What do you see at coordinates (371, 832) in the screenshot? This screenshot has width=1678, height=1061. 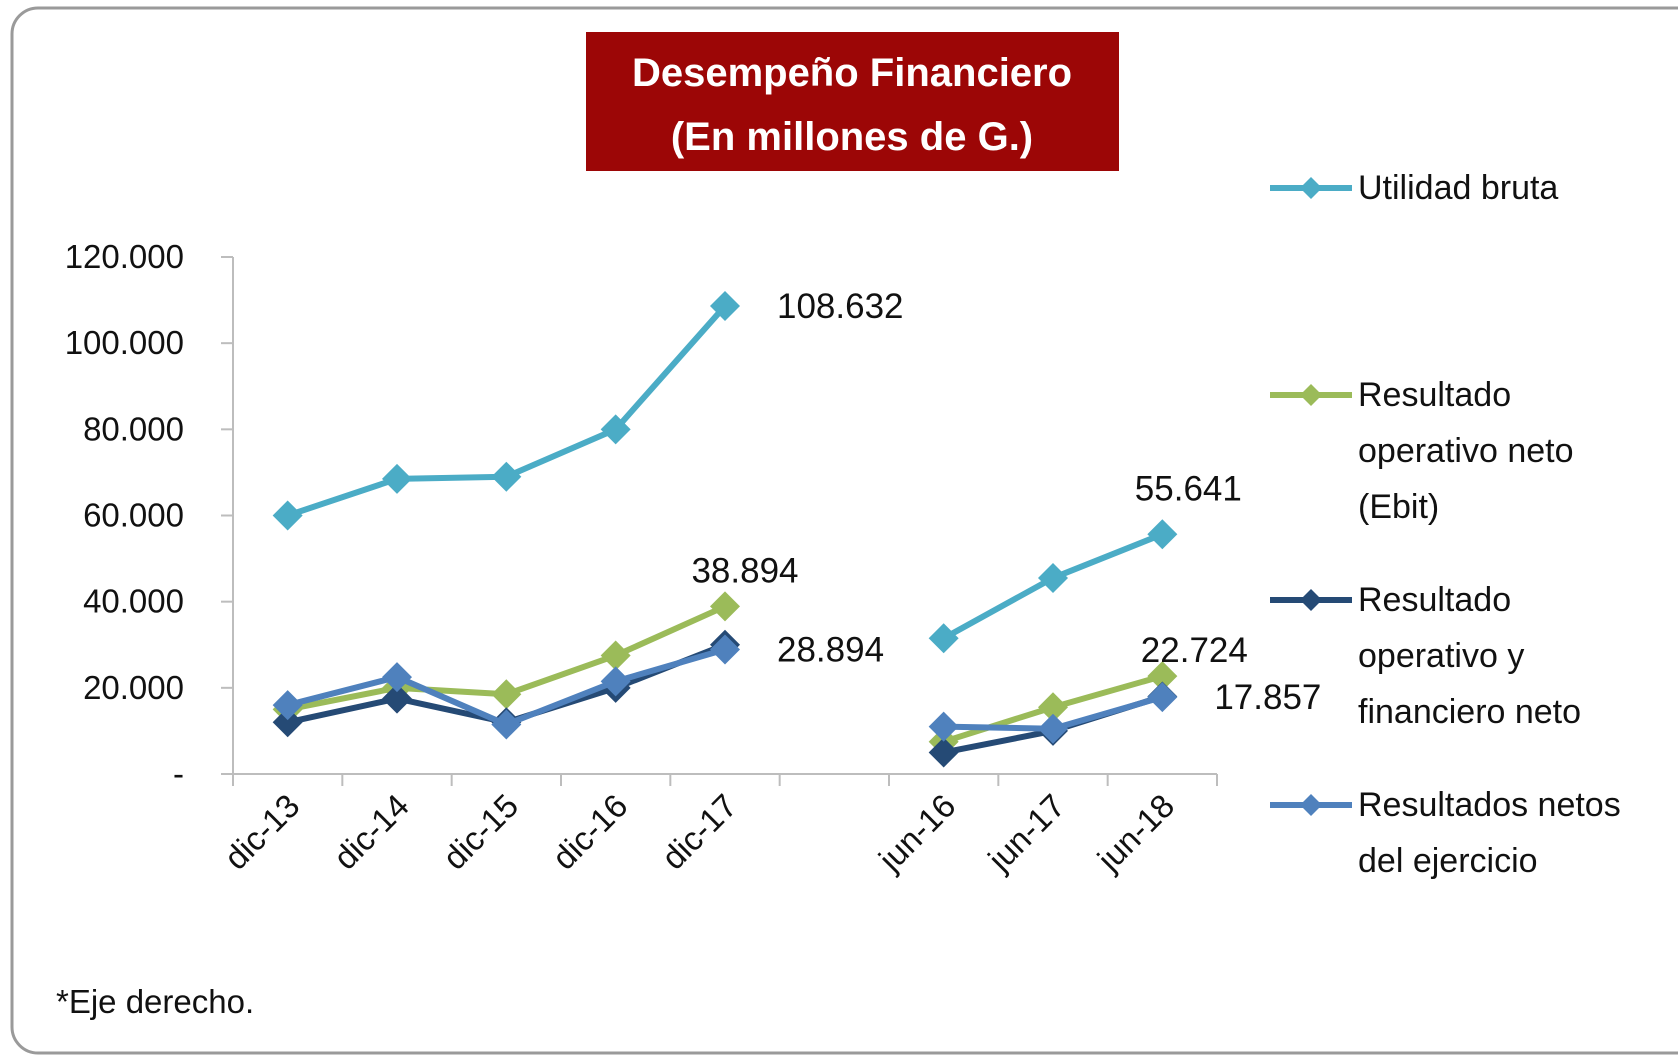 I see `x-tick-label: dic-14` at bounding box center [371, 832].